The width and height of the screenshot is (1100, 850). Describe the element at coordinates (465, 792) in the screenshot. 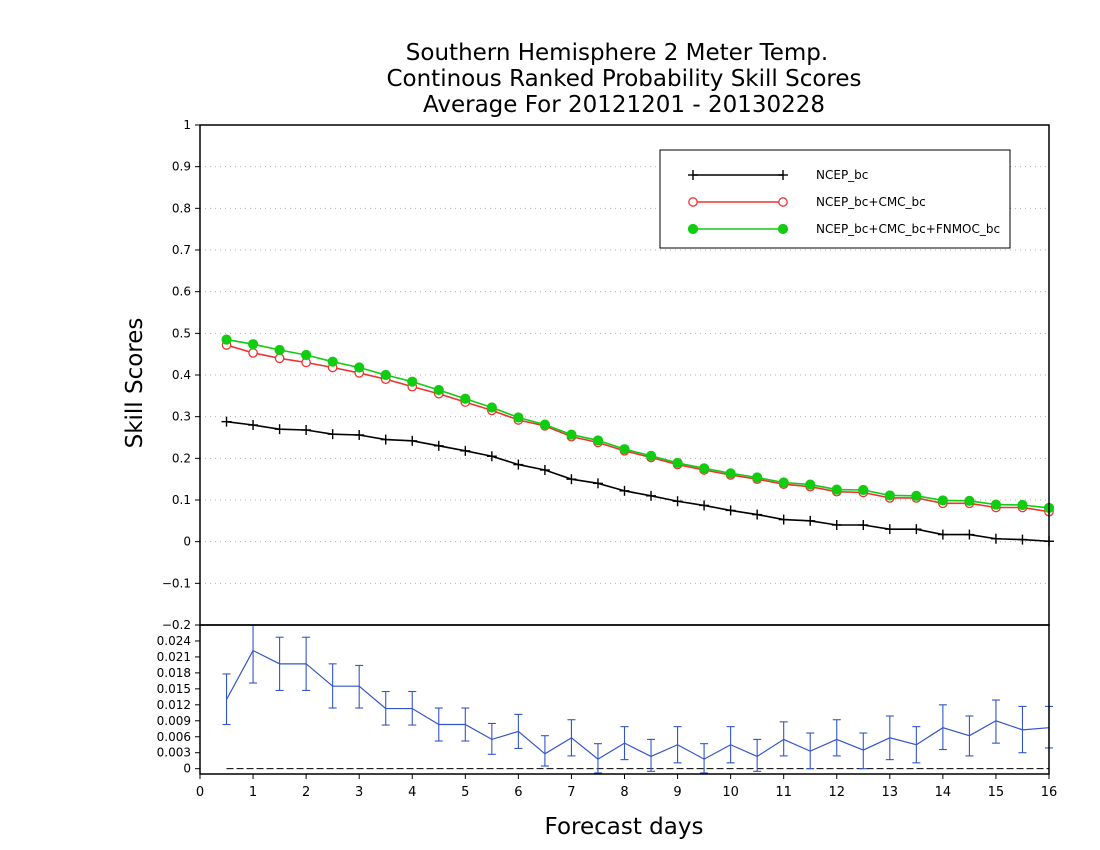

I see `x-tick-label: 5` at that location.